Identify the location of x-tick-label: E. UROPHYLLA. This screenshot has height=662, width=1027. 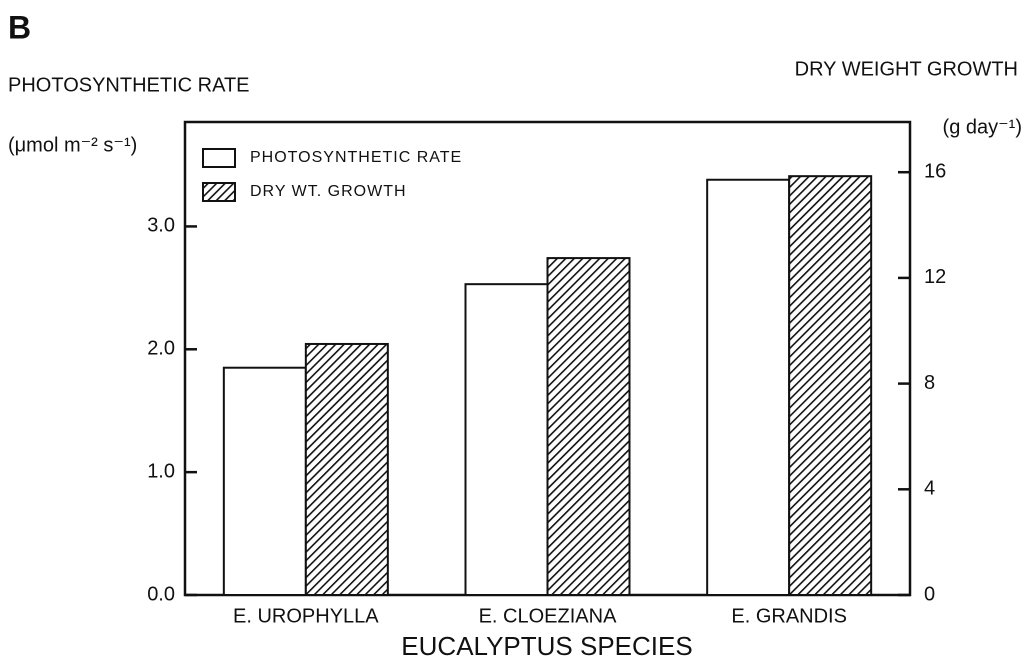
(306, 616).